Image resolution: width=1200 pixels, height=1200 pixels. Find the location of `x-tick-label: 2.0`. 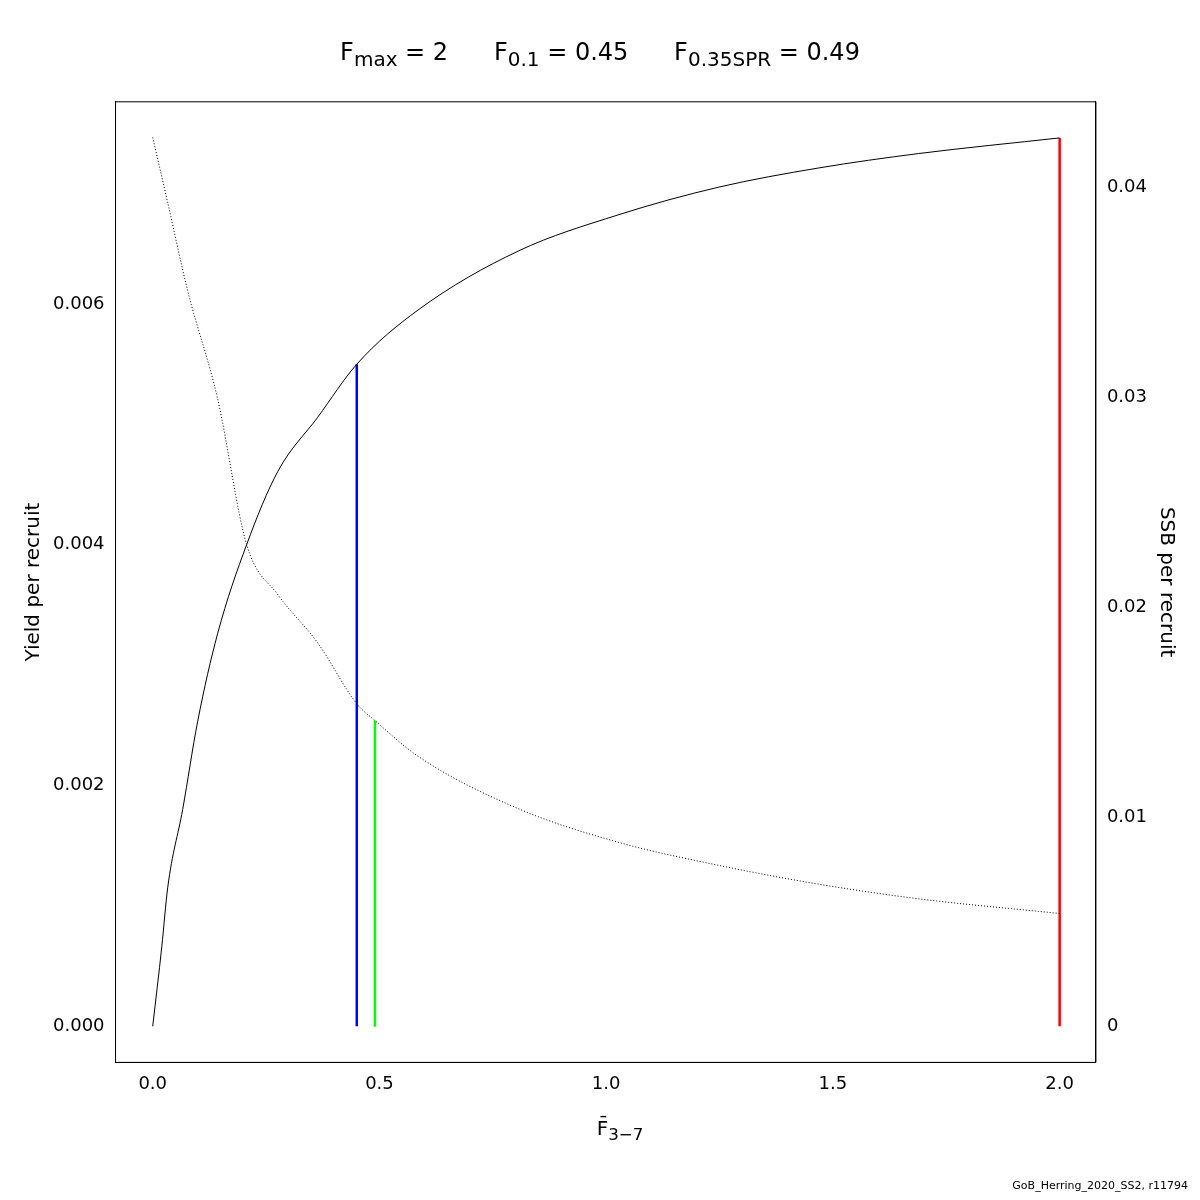

x-tick-label: 2.0 is located at coordinates (1059, 1082).